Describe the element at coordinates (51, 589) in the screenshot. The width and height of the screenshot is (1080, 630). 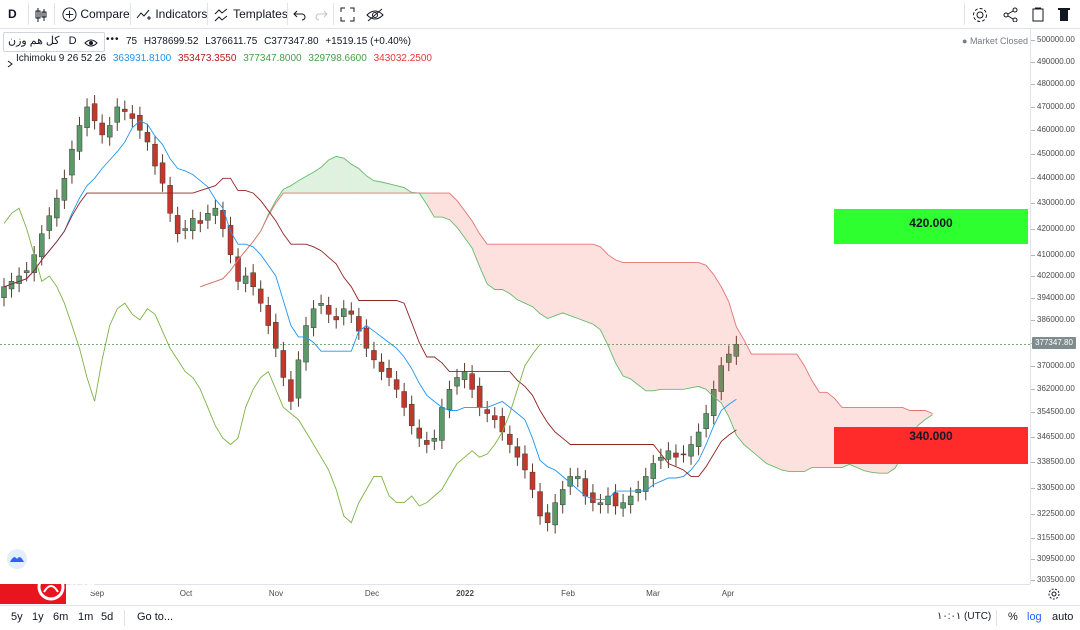
I see `yjc-logo-icon` at that location.